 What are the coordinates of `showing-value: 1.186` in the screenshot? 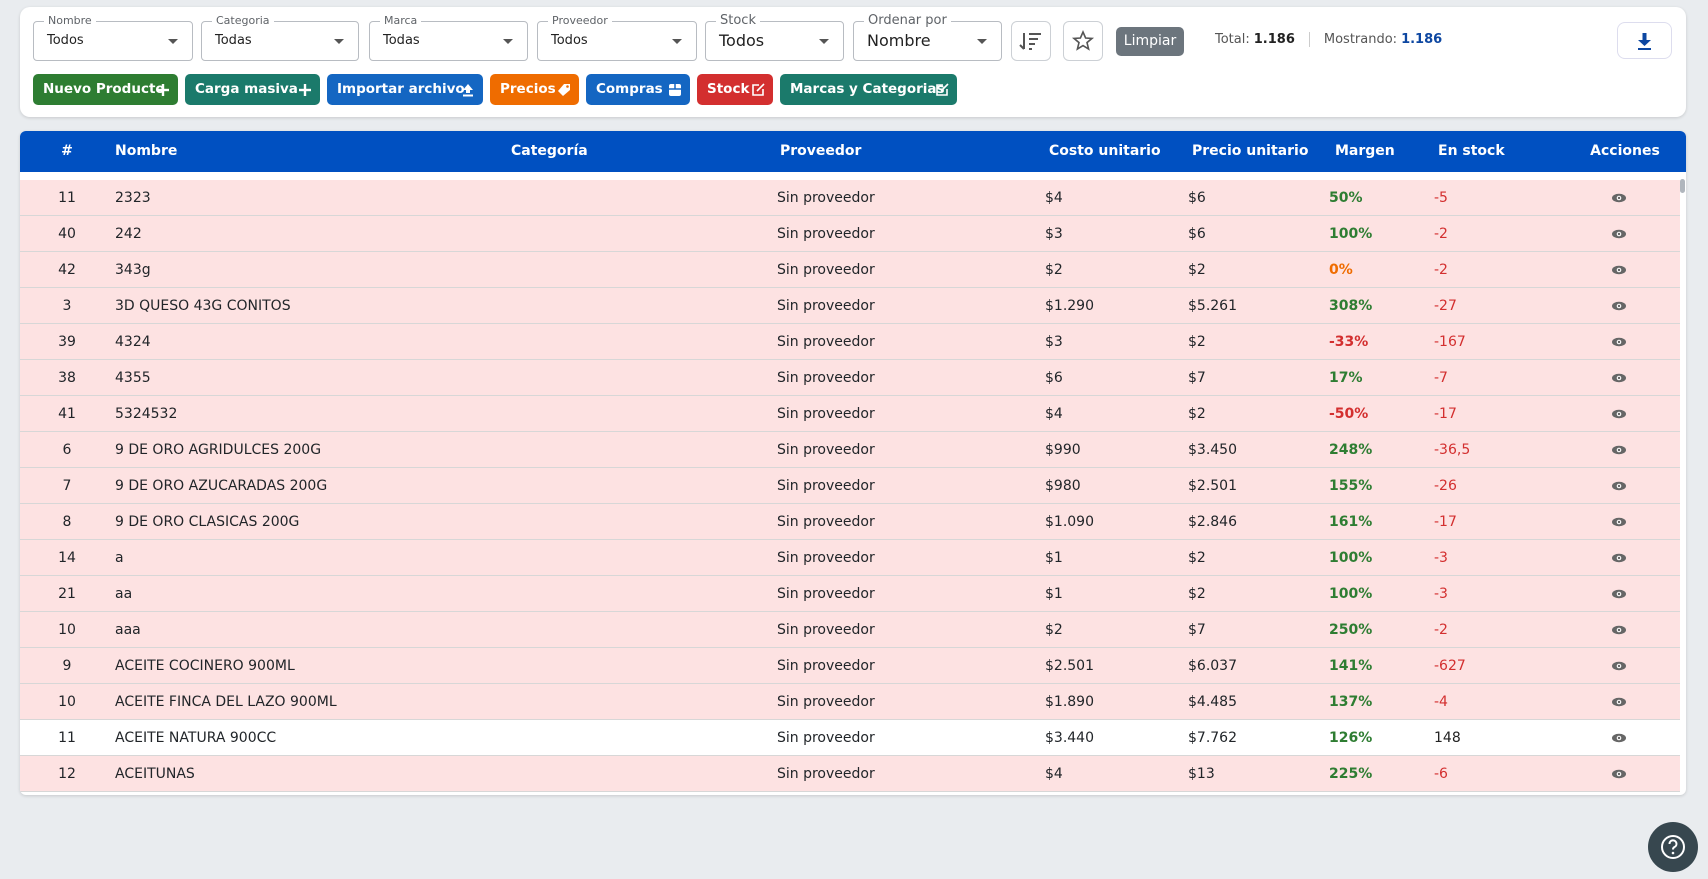 It's located at (1422, 39).